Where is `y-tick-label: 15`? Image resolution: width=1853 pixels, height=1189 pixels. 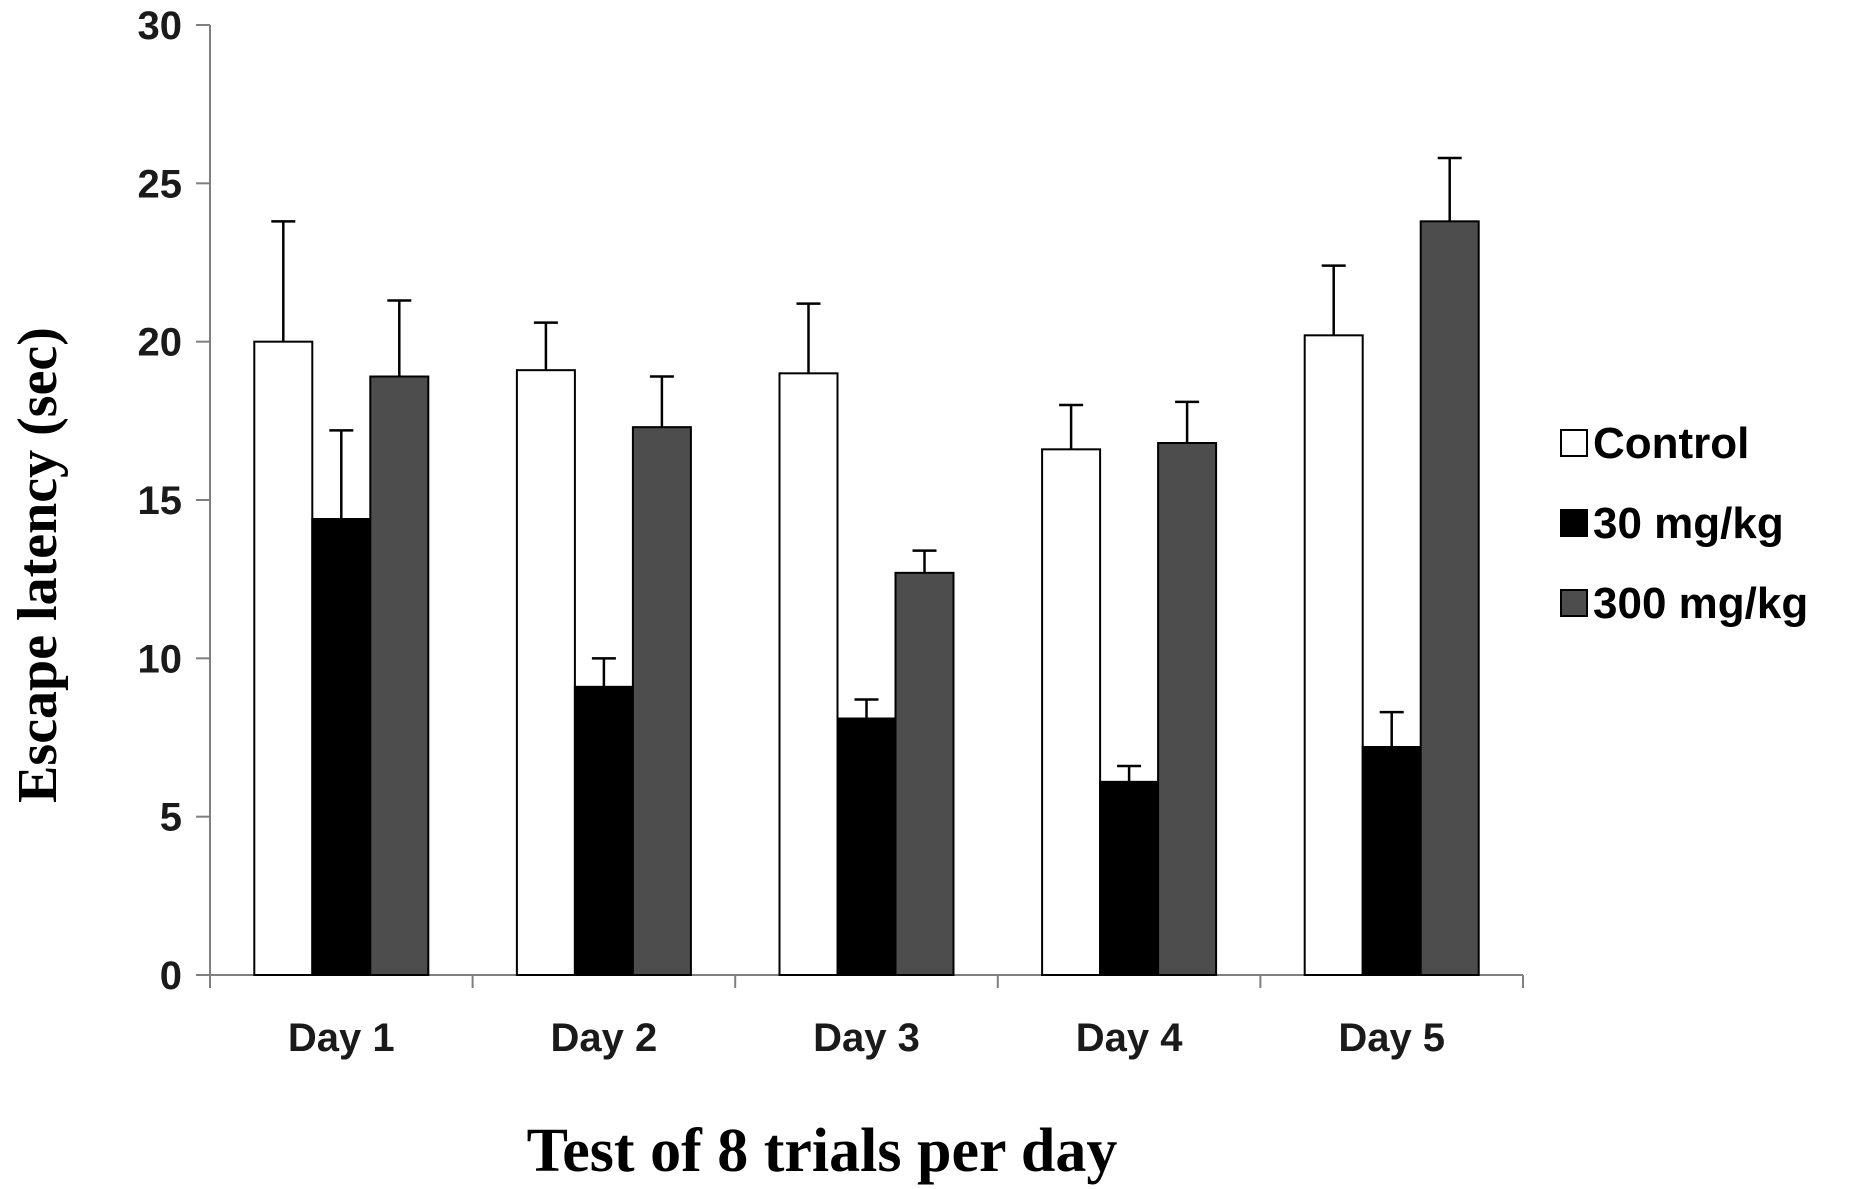 y-tick-label: 15 is located at coordinates (160, 501).